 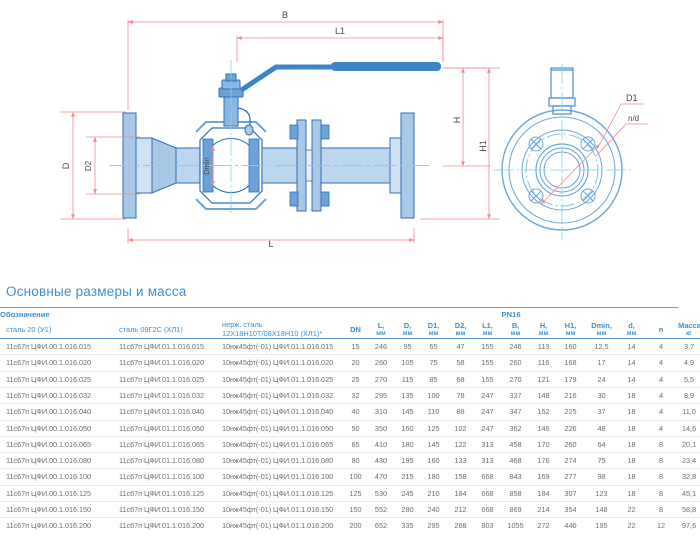 I want to click on cell-d1: 145, so click(x=434, y=445).